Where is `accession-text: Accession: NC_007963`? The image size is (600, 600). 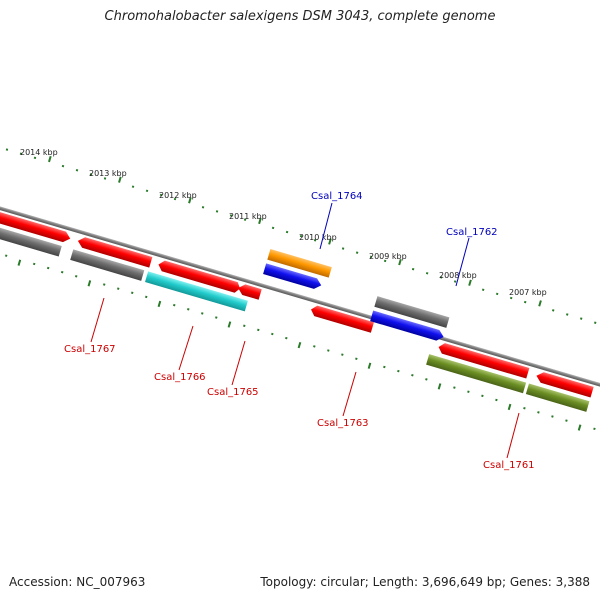 accession-text: Accession: NC_007963 is located at coordinates (77, 582).